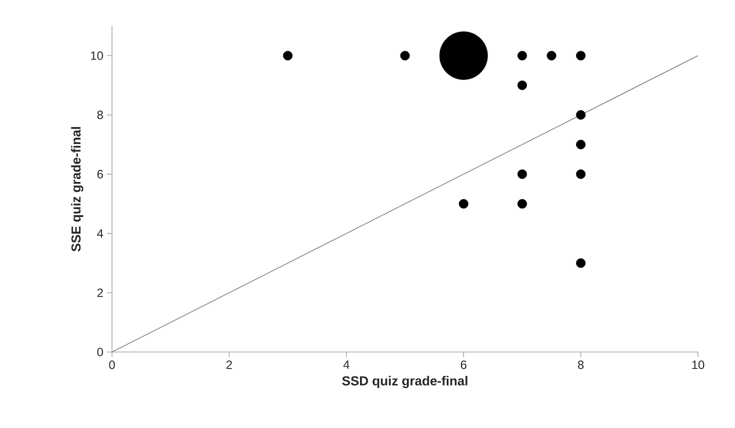 The height and width of the screenshot is (428, 735). Describe the element at coordinates (100, 233) in the screenshot. I see `y-tick-label: 4` at that location.